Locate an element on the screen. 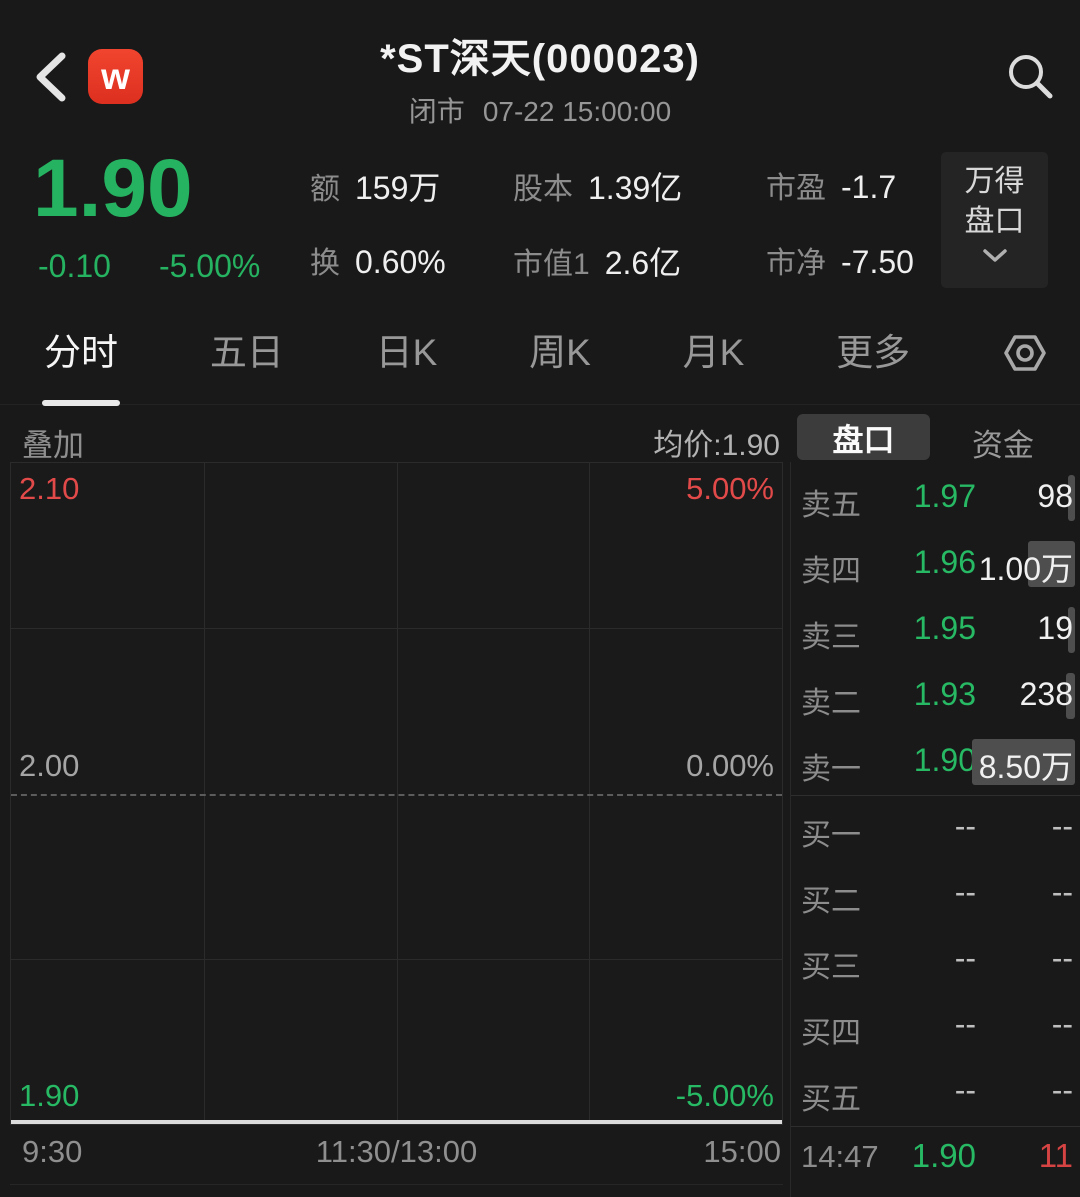  bid-row-5: 买五 -- -- is located at coordinates (935, 1092).